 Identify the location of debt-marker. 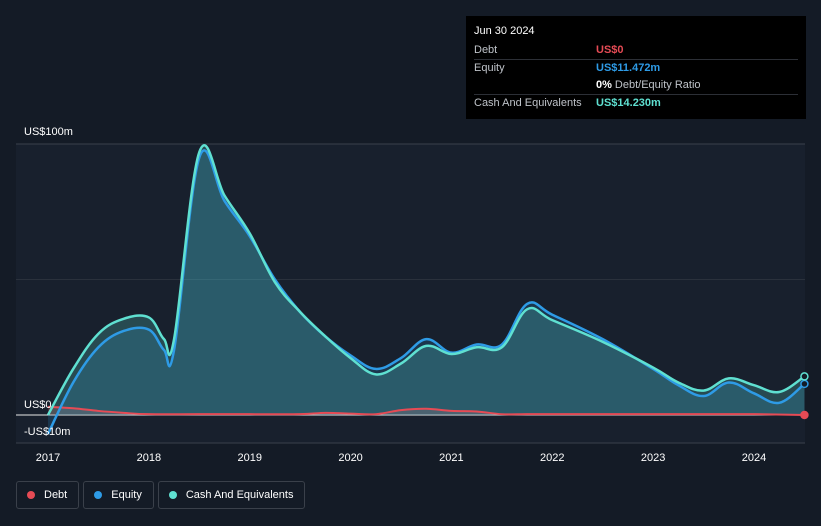
(804, 415).